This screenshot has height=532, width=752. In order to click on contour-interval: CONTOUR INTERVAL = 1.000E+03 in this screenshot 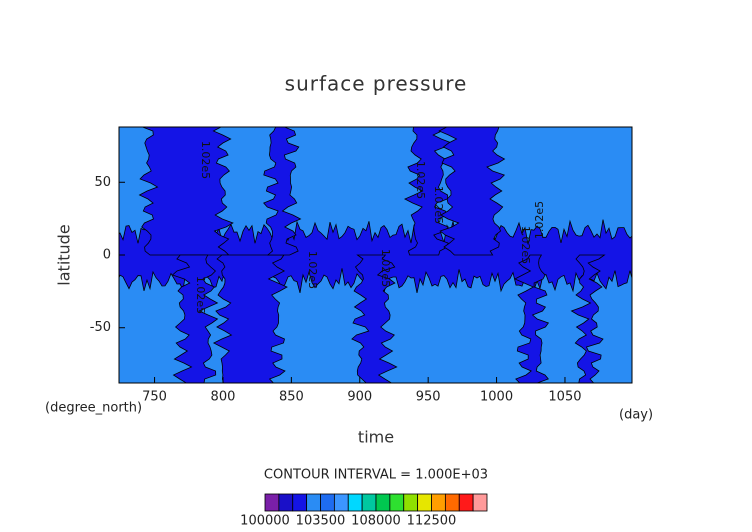, I will do `click(376, 475)`.